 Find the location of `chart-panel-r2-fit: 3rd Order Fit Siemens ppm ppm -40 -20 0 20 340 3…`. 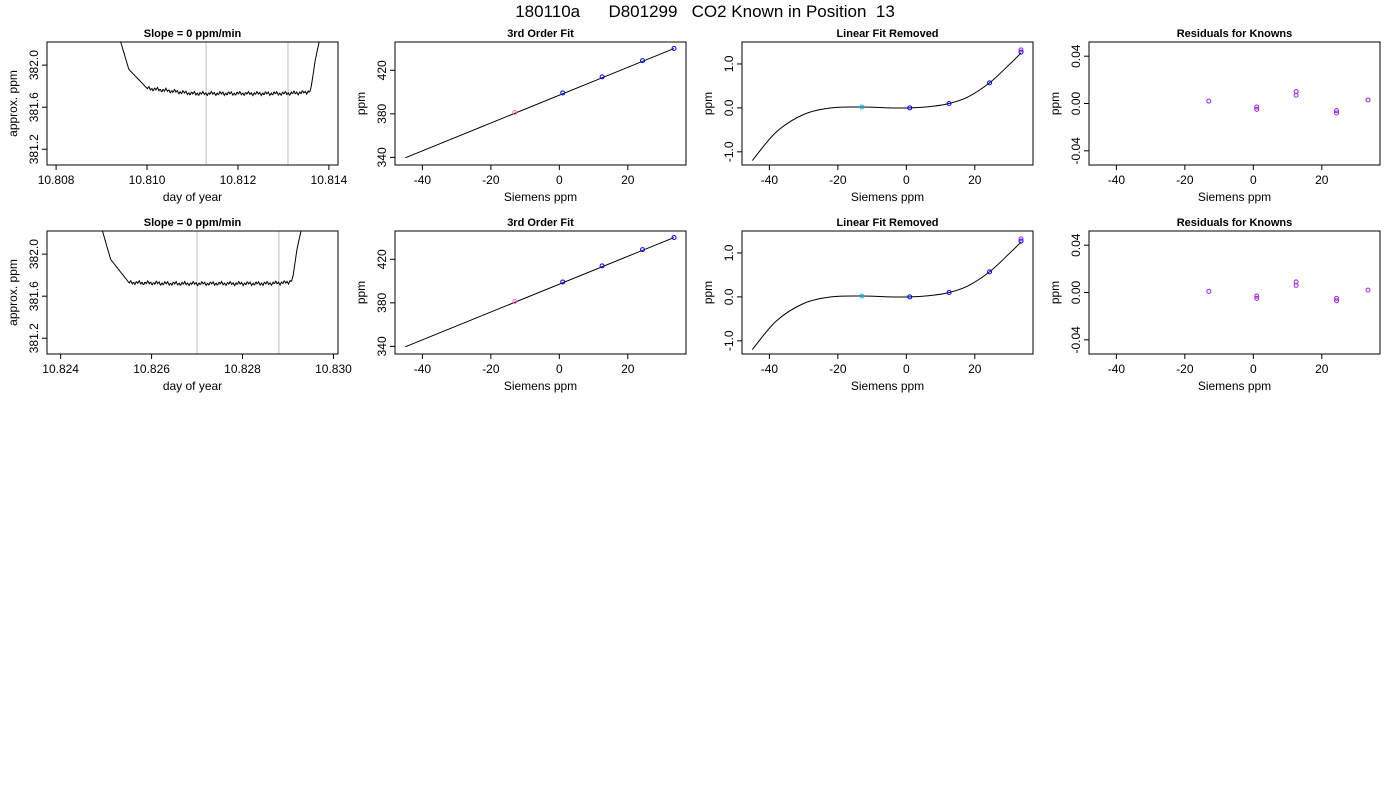

chart-panel-r2-fit: 3rd Order Fit Siemens ppm ppm -40 -20 0 20 340 3… is located at coordinates (520, 305).